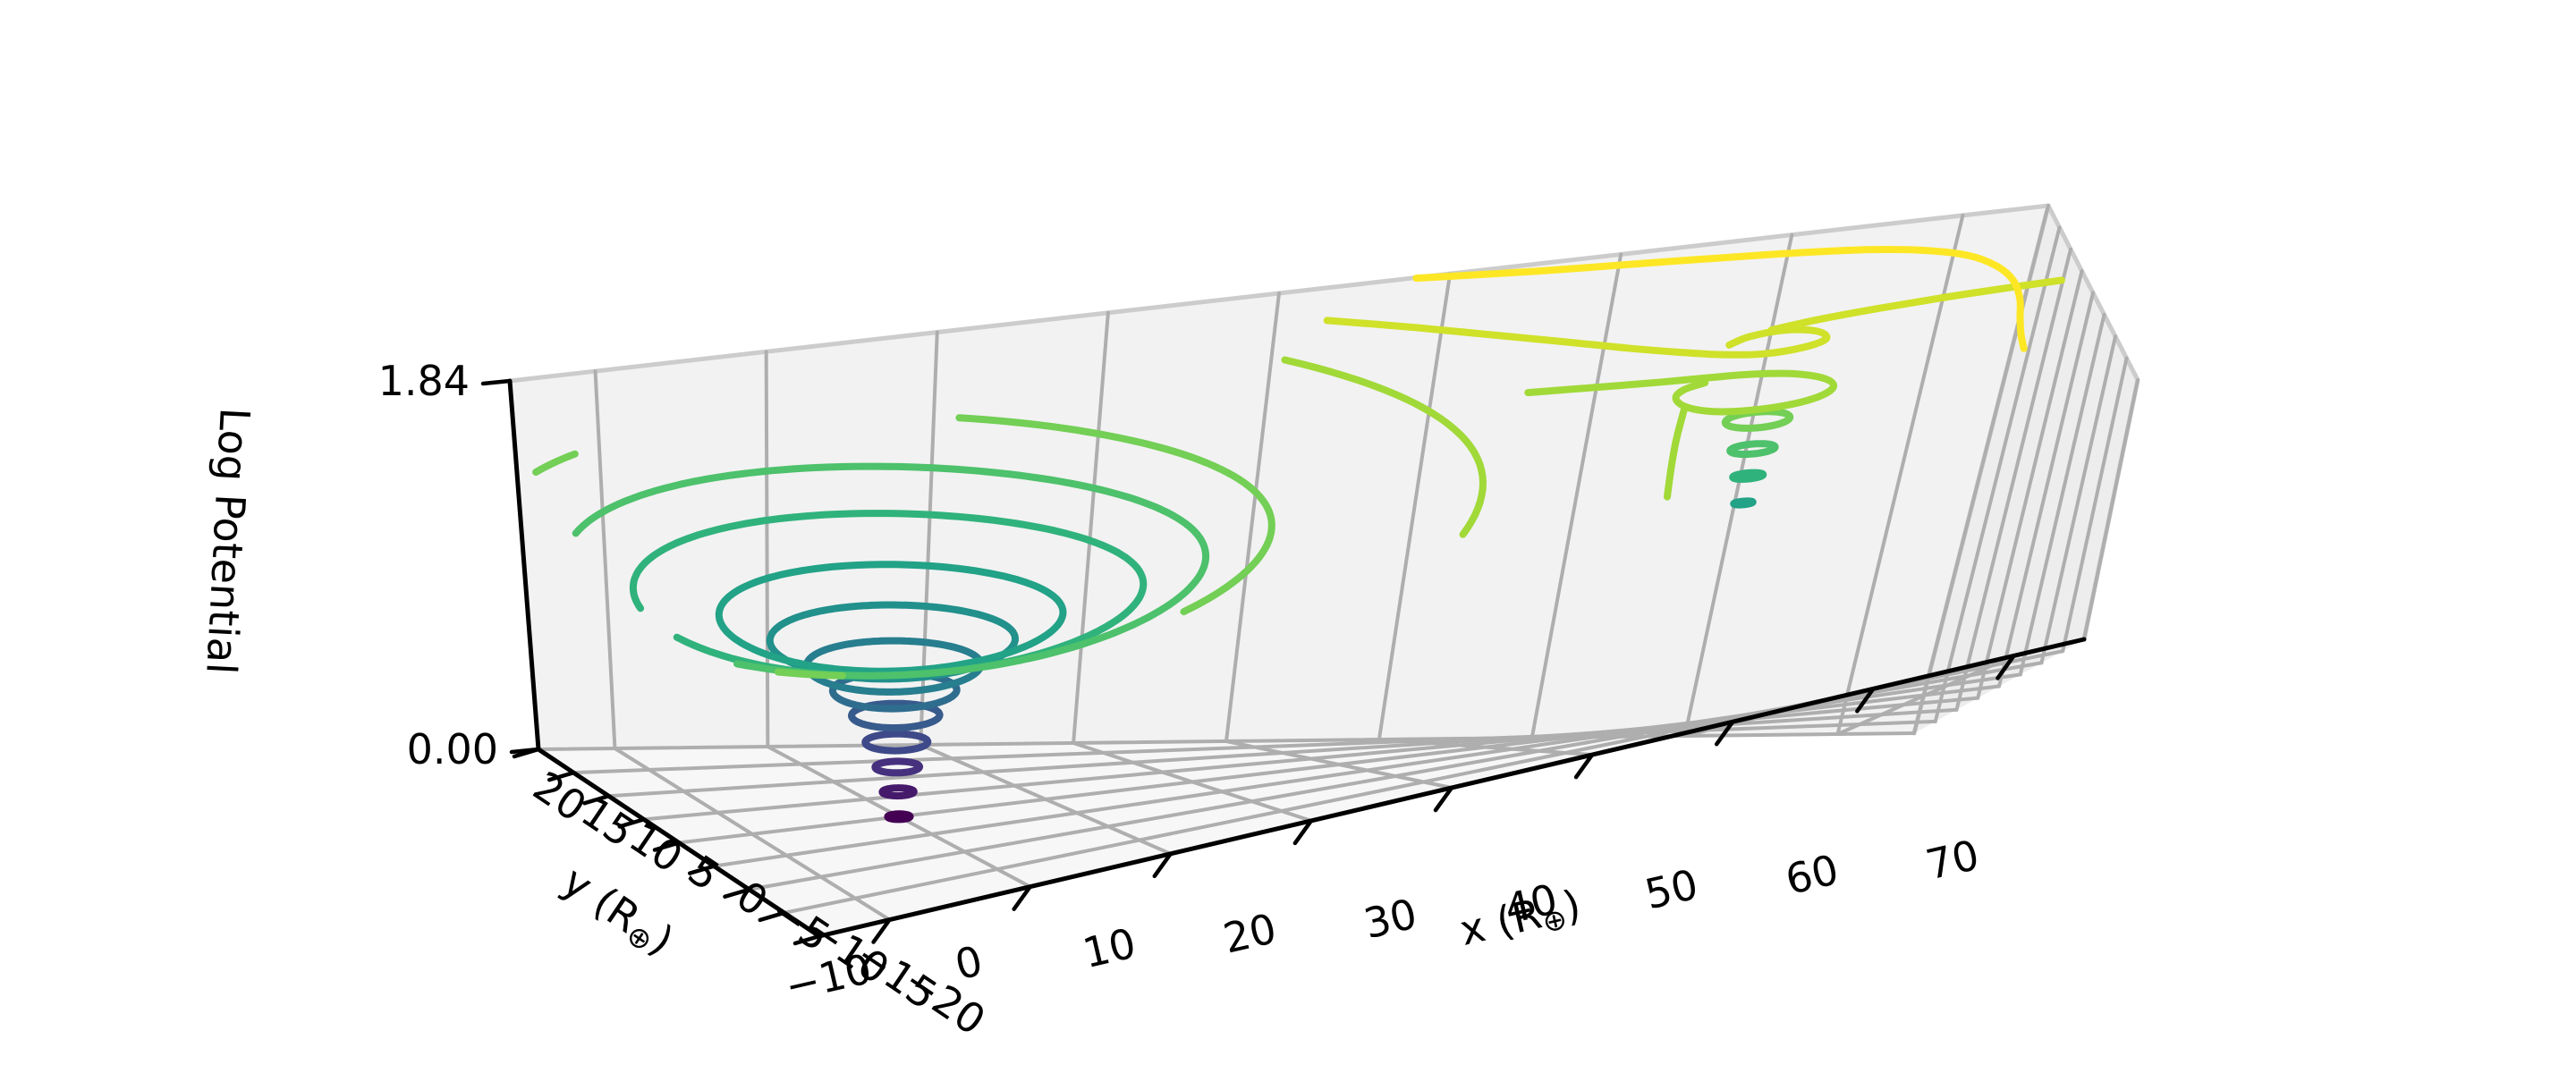 The image size is (2576, 1073). I want to click on x-tick-label: 20, so click(1250, 933).